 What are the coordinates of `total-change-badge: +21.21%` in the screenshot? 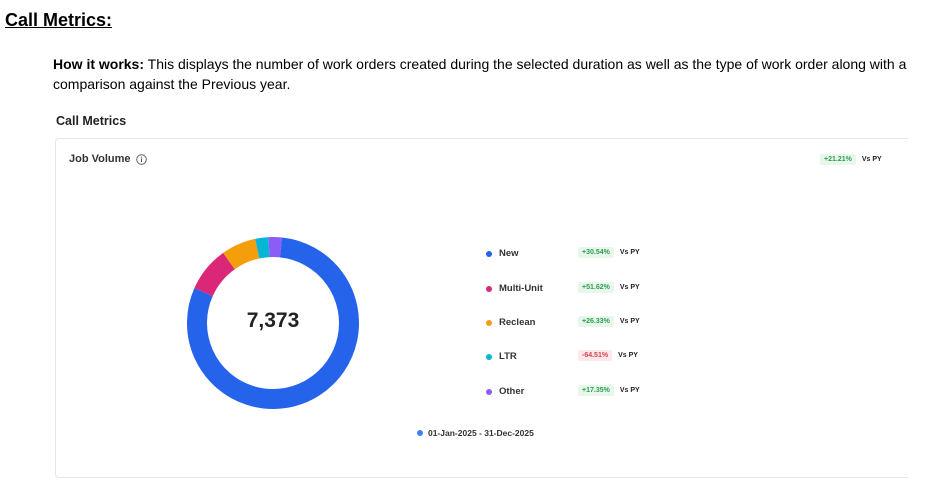 It's located at (838, 159).